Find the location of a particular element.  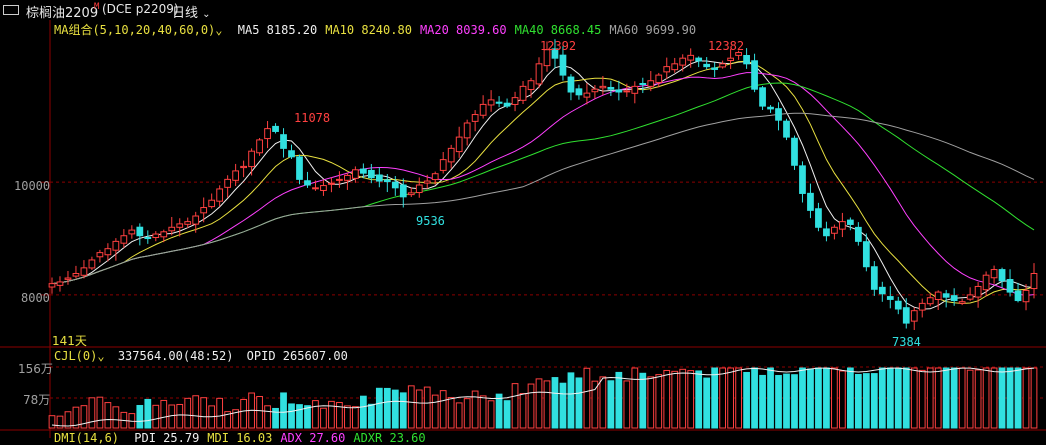

volume-legend-title: CJL(0) is located at coordinates (76, 356).